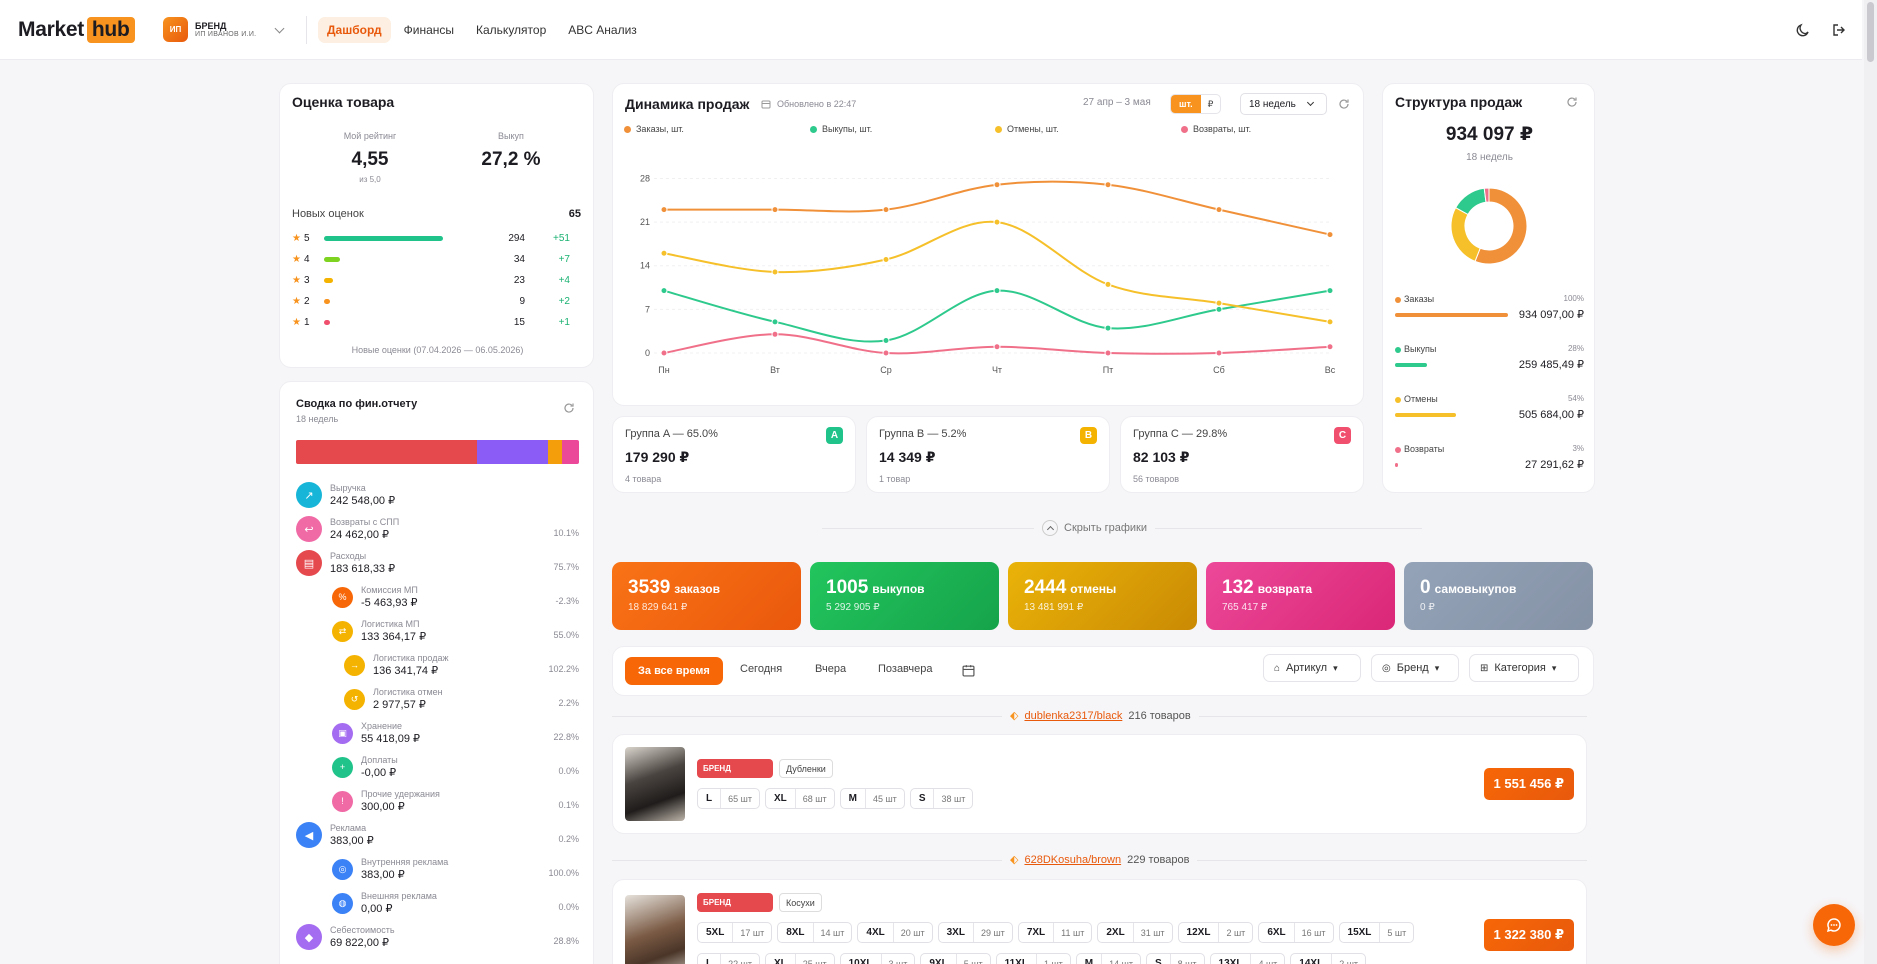  I want to click on weeks-select: 18 недель, so click(1283, 104).